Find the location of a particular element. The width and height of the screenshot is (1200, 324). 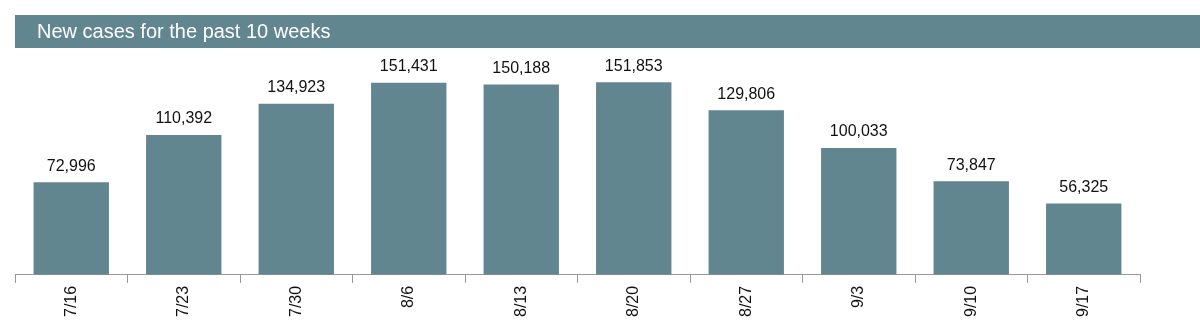

data-label: 110,392 is located at coordinates (184, 118).